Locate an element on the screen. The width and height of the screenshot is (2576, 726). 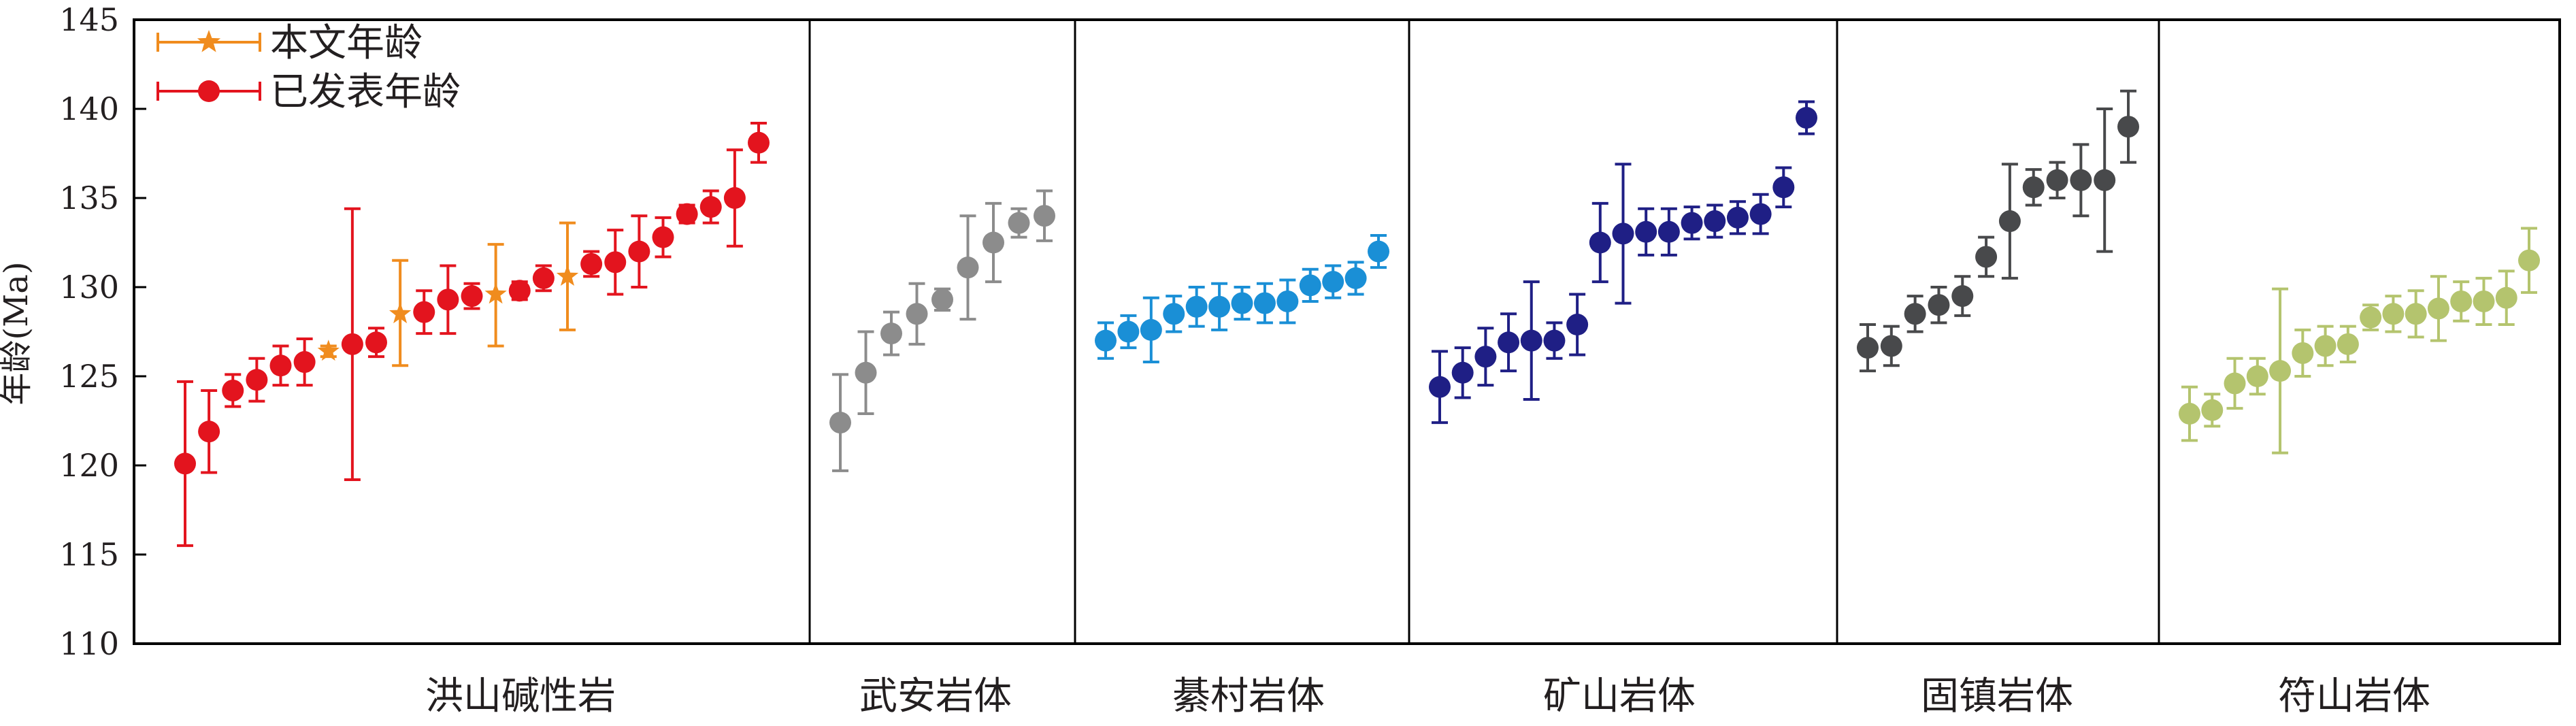
panel-label: 武安岩体 is located at coordinates (936, 696).